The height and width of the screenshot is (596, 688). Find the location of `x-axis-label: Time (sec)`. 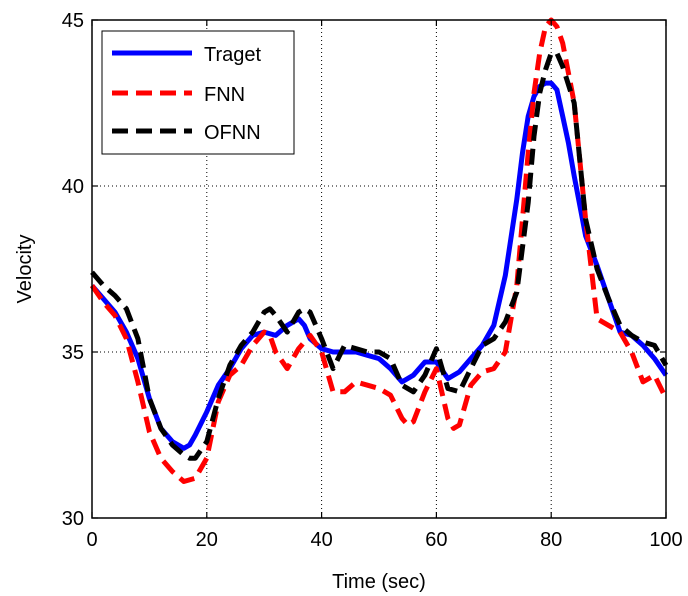

x-axis-label: Time (sec) is located at coordinates (379, 582).